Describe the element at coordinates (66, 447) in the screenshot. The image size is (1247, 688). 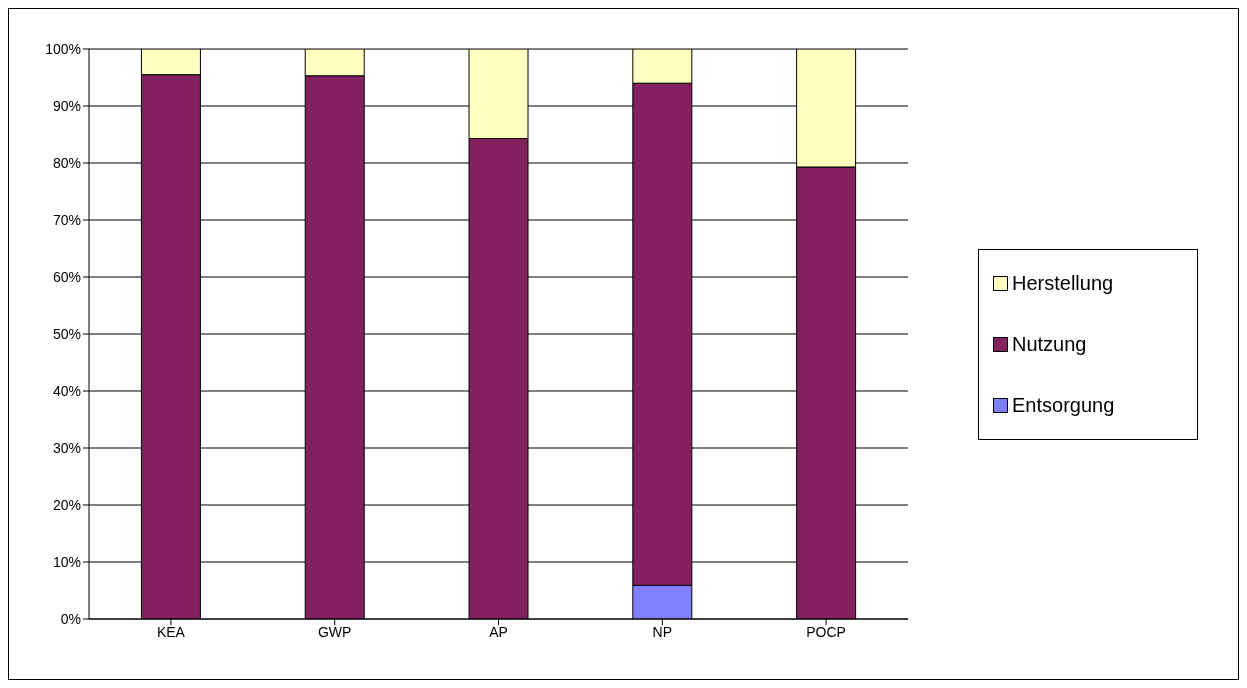
I see `y-tick-label: 30%` at that location.